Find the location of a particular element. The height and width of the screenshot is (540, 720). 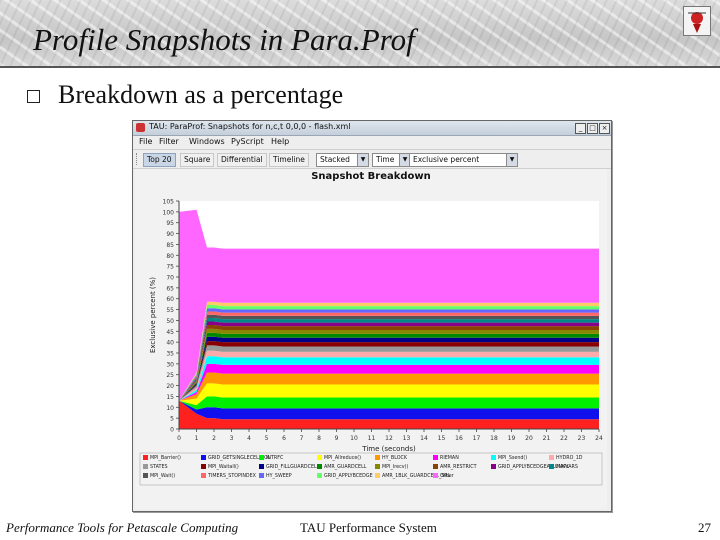

menu-file: File is located at coordinates (146, 141).